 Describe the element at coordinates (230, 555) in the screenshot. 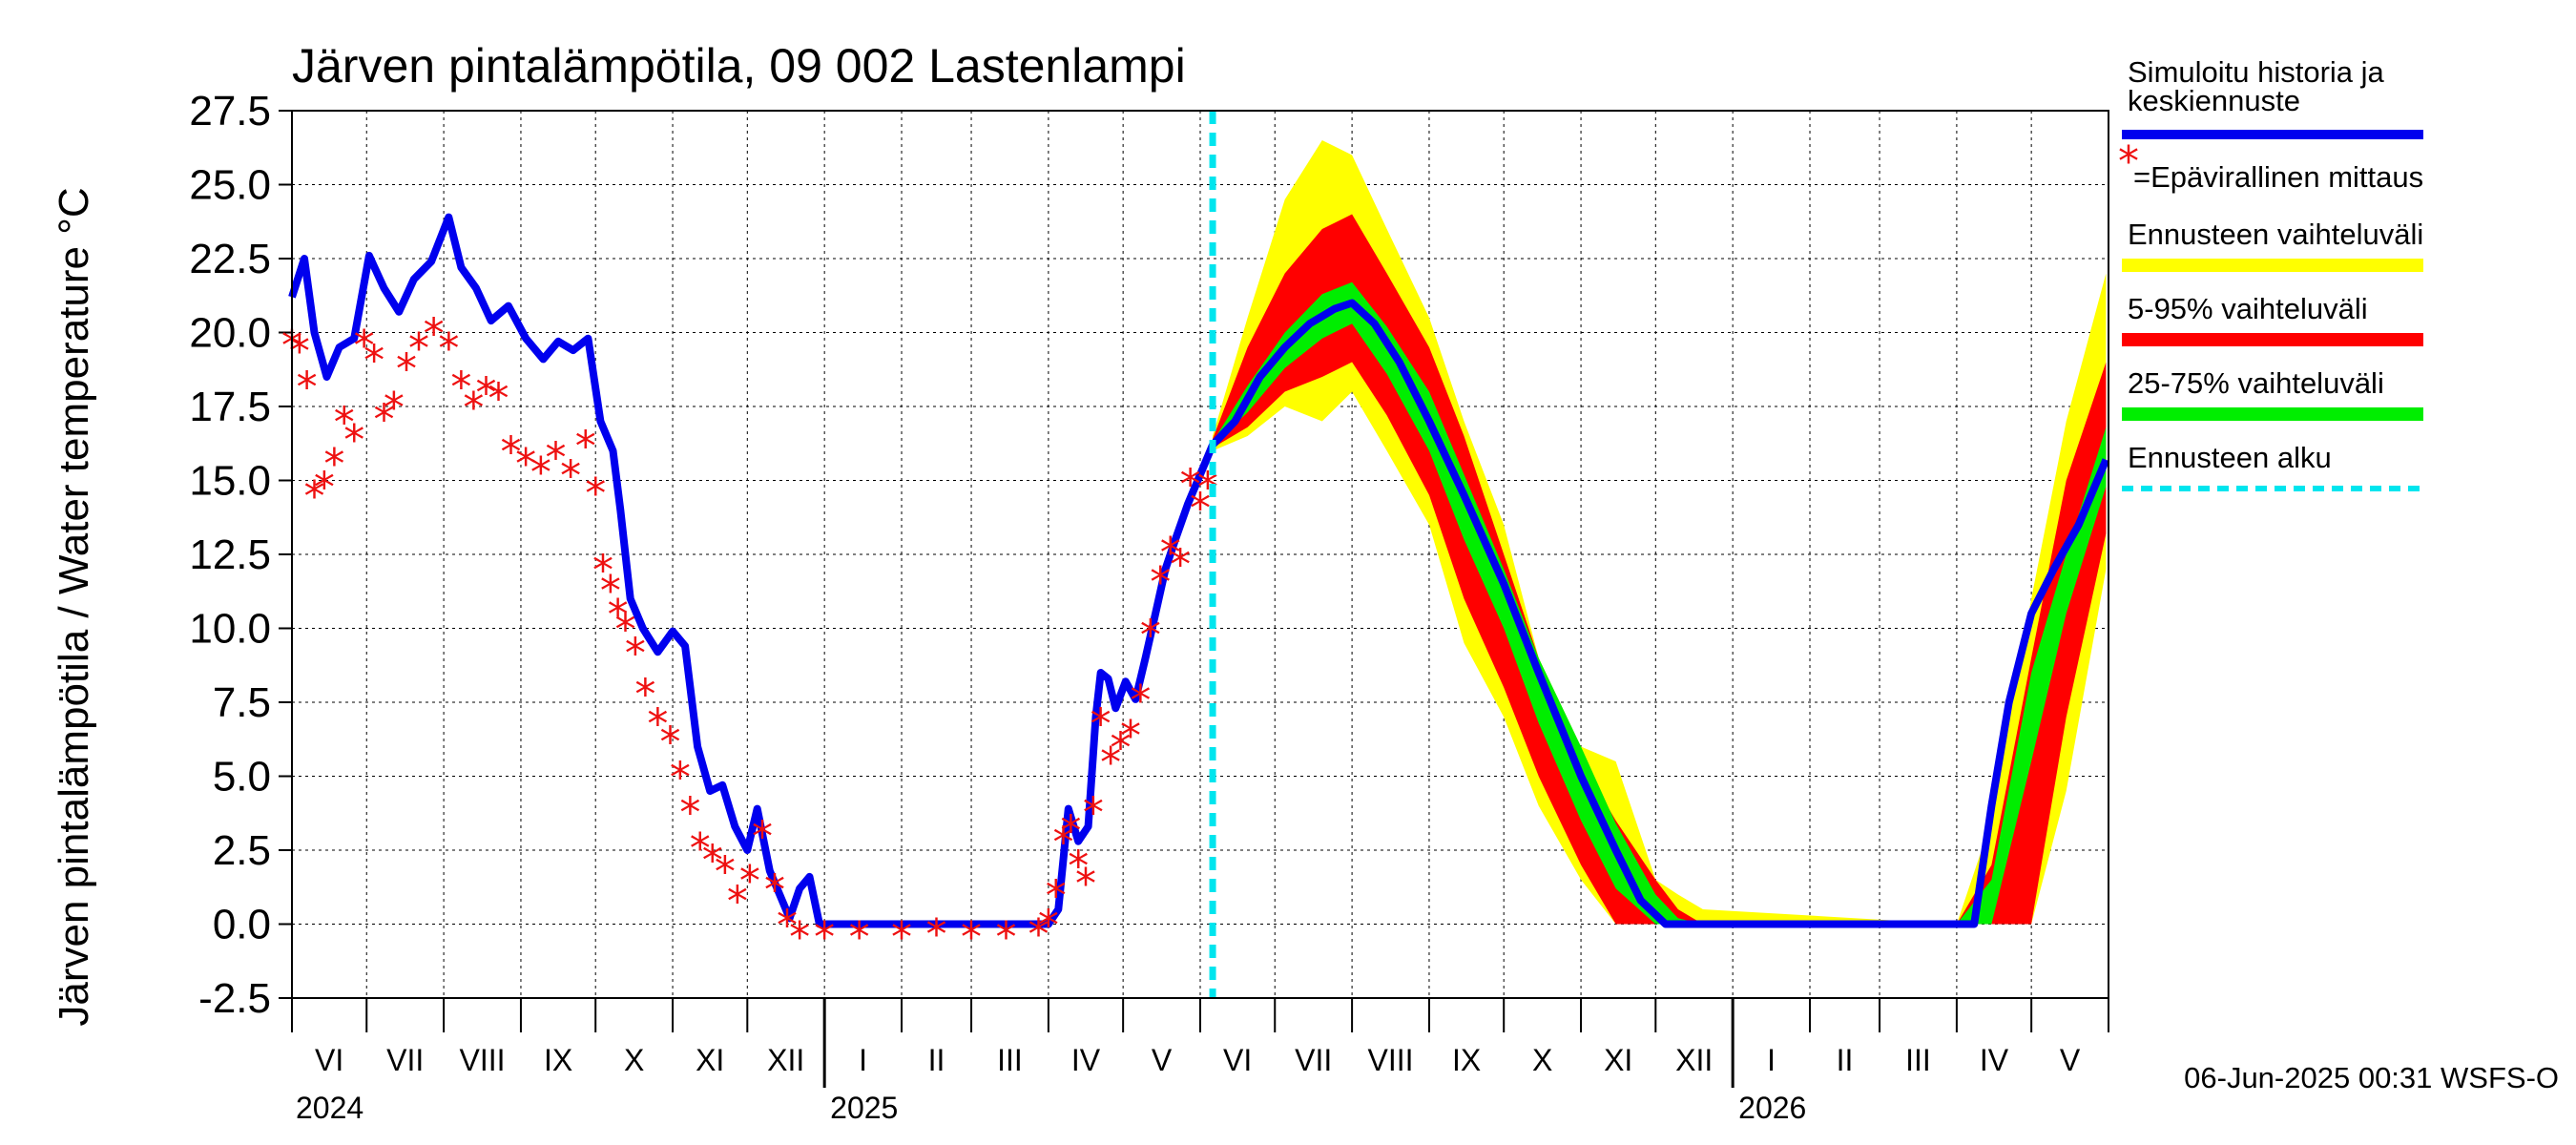

I see `y-tick-label: 12.5` at that location.